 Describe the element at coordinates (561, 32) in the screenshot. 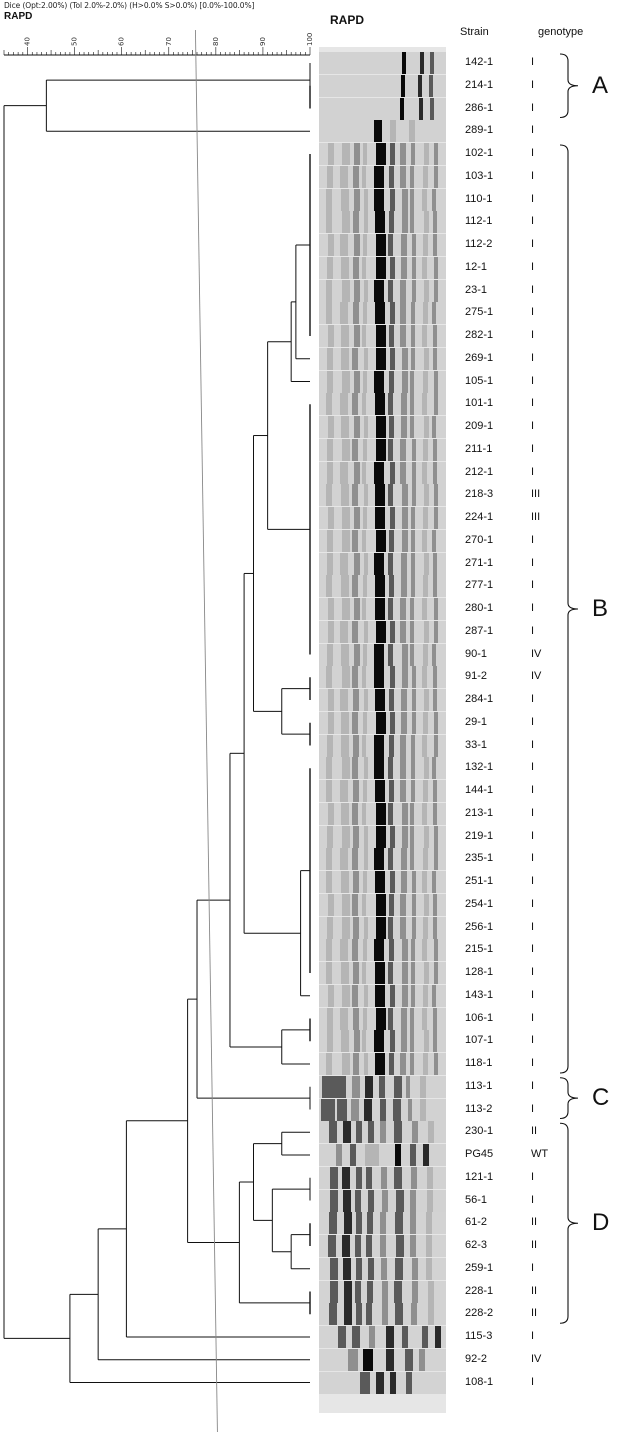

I see `genotype-column-header: genotype` at that location.